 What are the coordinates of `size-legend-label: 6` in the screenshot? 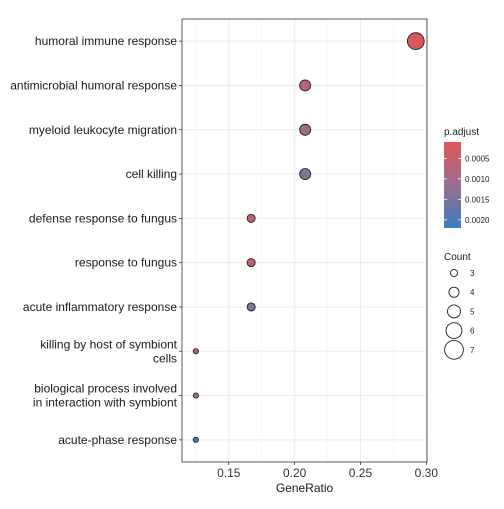 It's located at (472, 331).